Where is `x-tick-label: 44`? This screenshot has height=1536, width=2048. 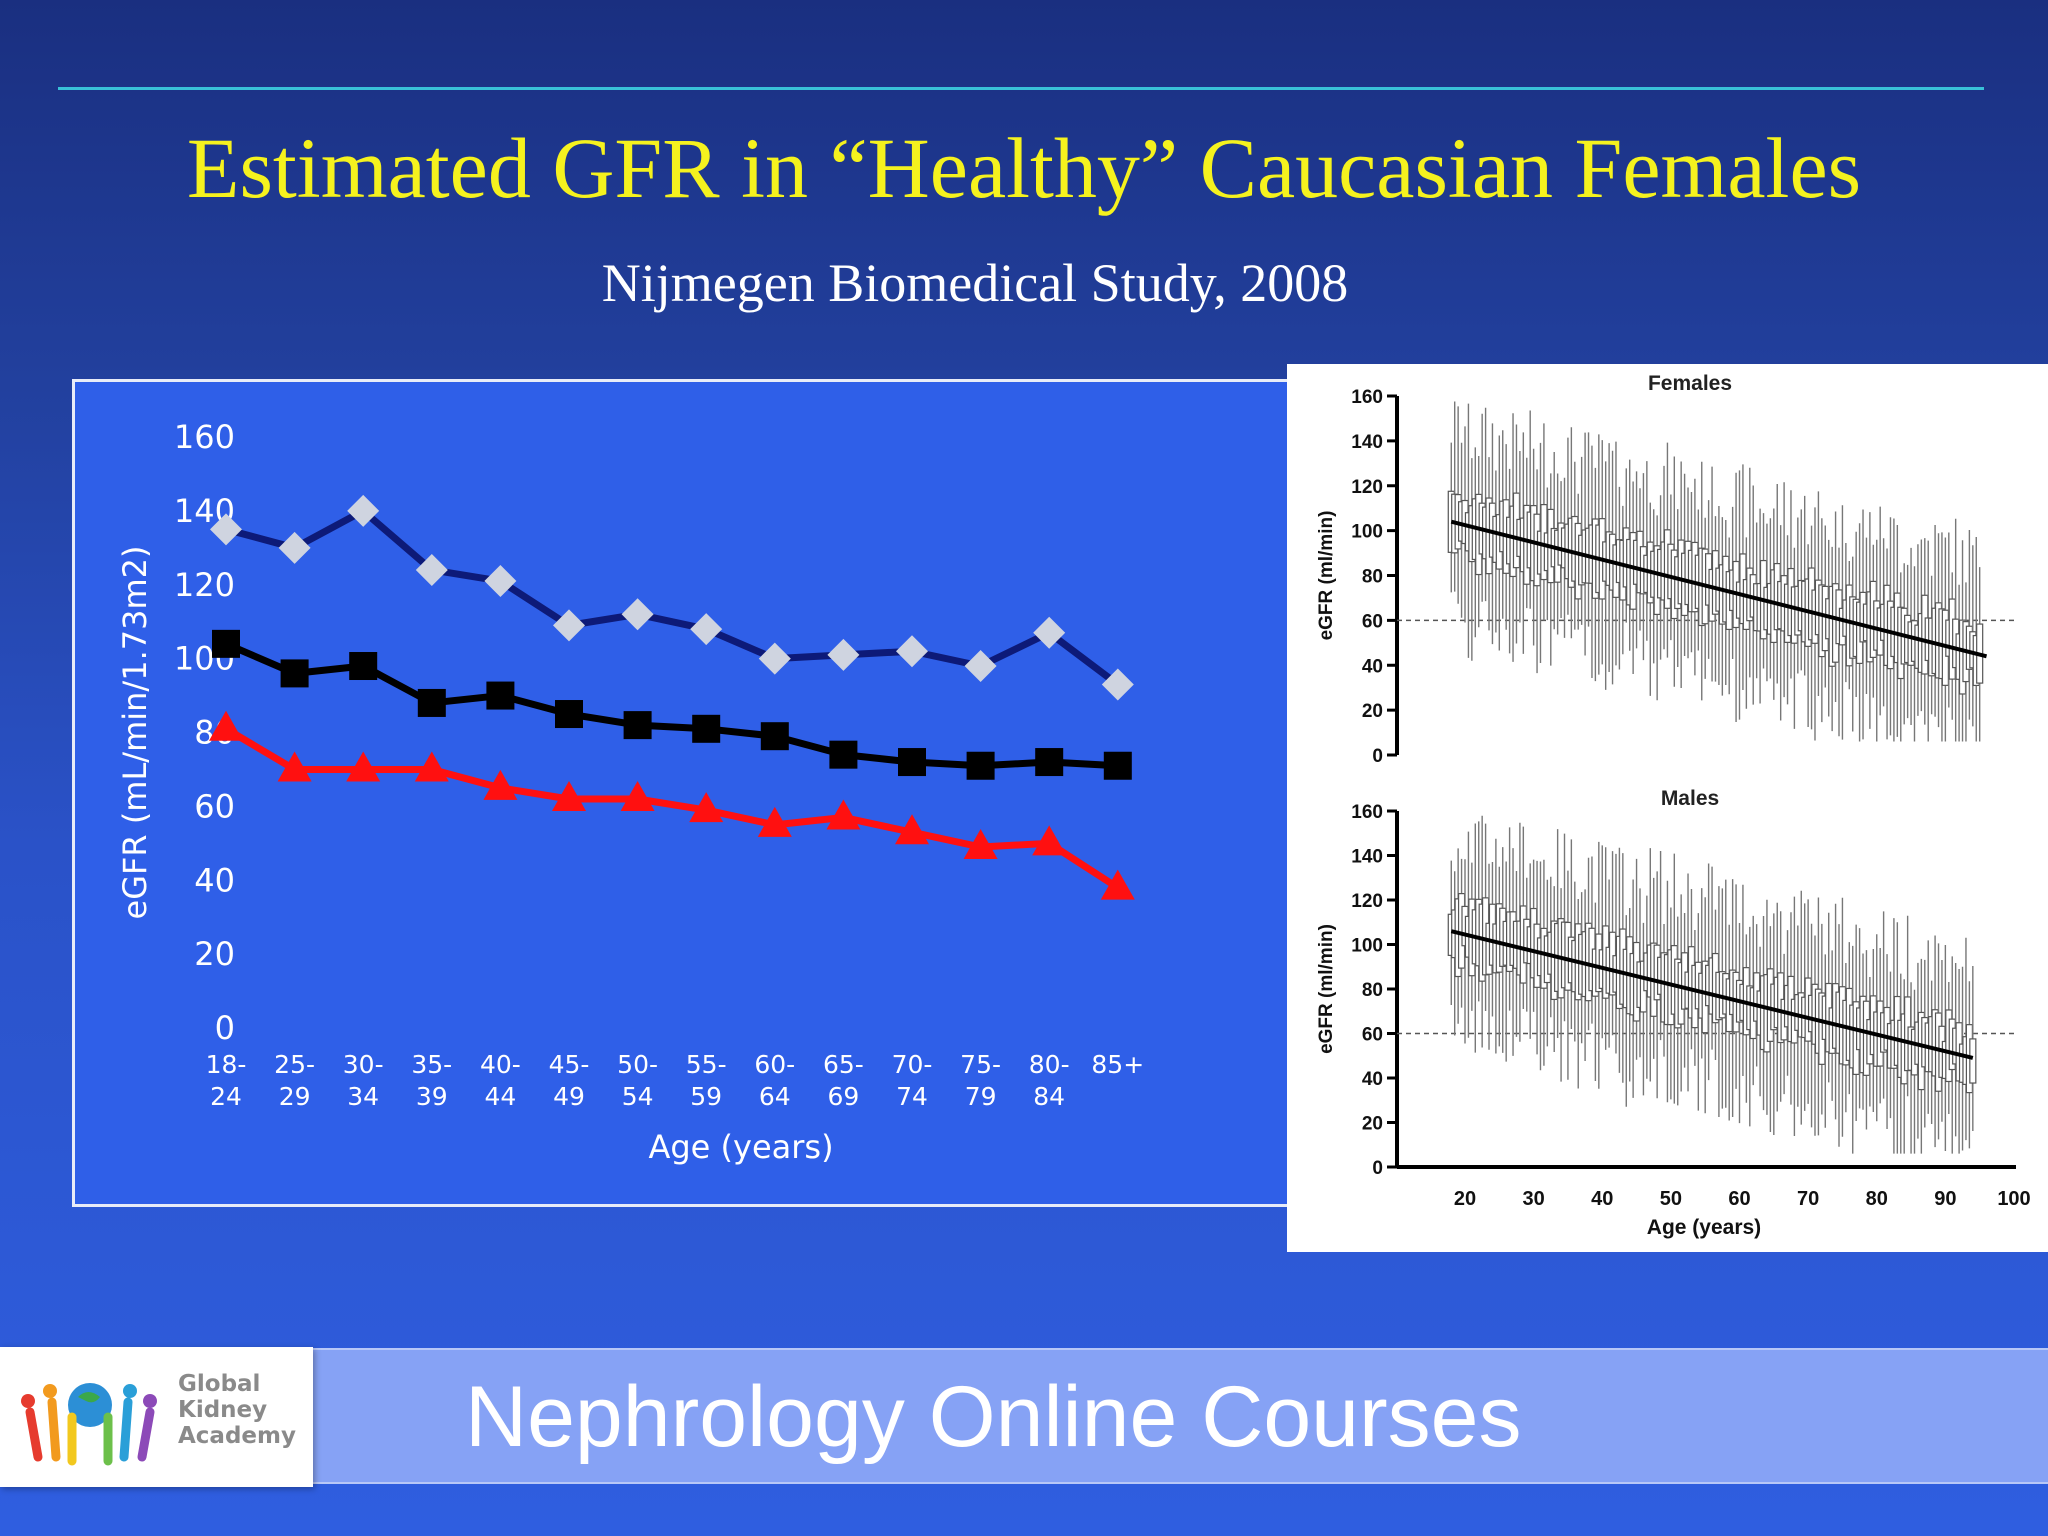
x-tick-label: 44 is located at coordinates (500, 1096).